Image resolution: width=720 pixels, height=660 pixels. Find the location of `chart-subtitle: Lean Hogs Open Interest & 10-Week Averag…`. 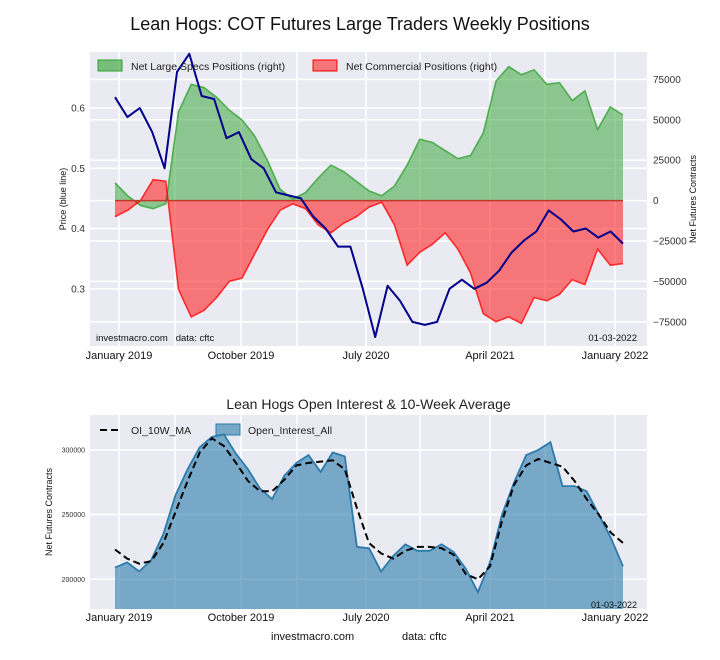

chart-subtitle: Lean Hogs Open Interest & 10-Week Averag… is located at coordinates (368, 404).